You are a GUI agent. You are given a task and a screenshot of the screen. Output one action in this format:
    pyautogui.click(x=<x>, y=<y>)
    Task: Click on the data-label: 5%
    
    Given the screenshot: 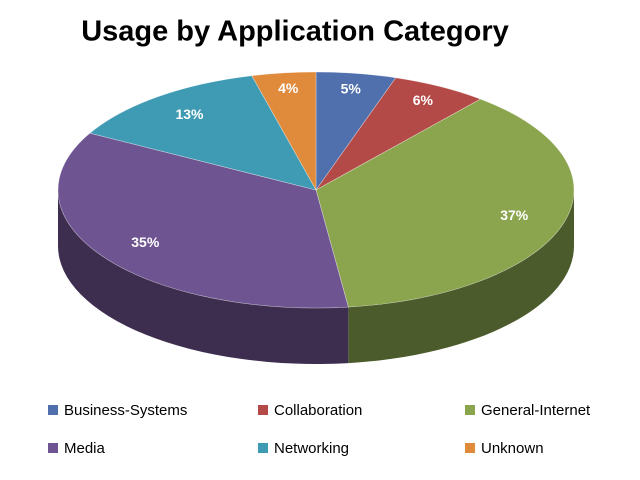 What is the action you would take?
    pyautogui.click(x=351, y=88)
    